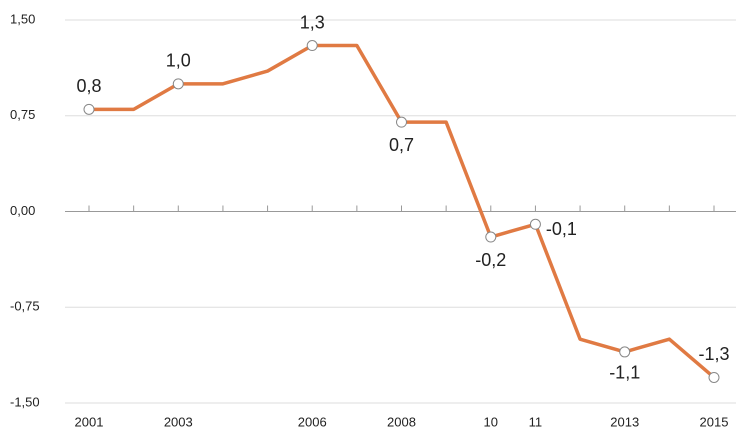 This screenshot has height=434, width=736. I want to click on value-label: -0,1, so click(561, 229).